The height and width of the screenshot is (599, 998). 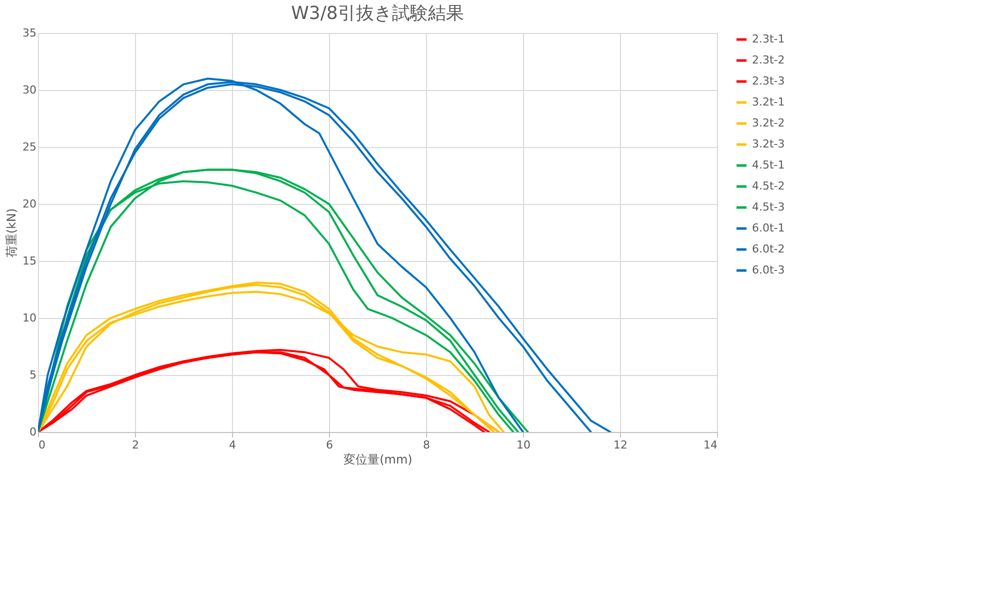 What do you see at coordinates (768, 123) in the screenshot?
I see `legend-label: 3.2t-2` at bounding box center [768, 123].